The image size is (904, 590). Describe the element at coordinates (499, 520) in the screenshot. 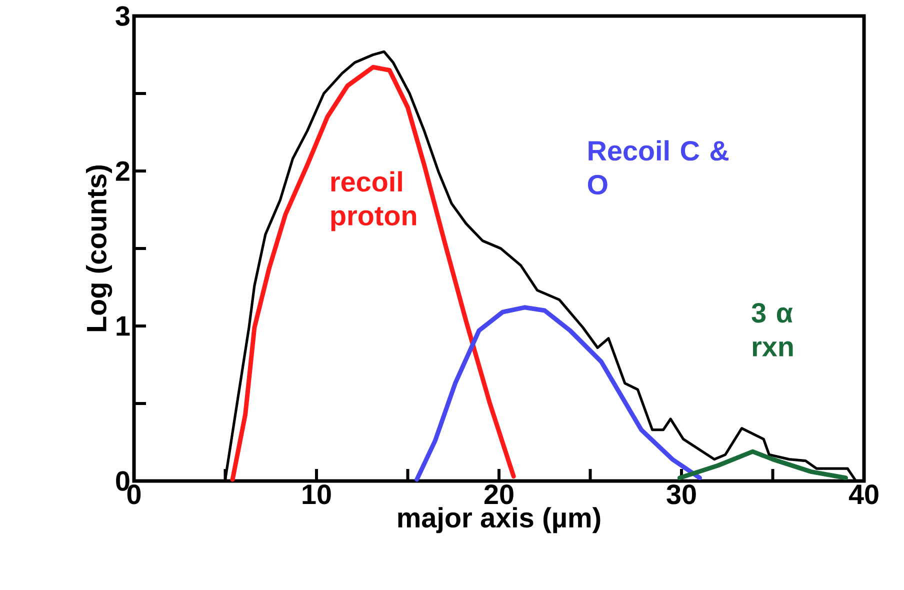

I see `x-axis-title: major axis (µm)` at that location.